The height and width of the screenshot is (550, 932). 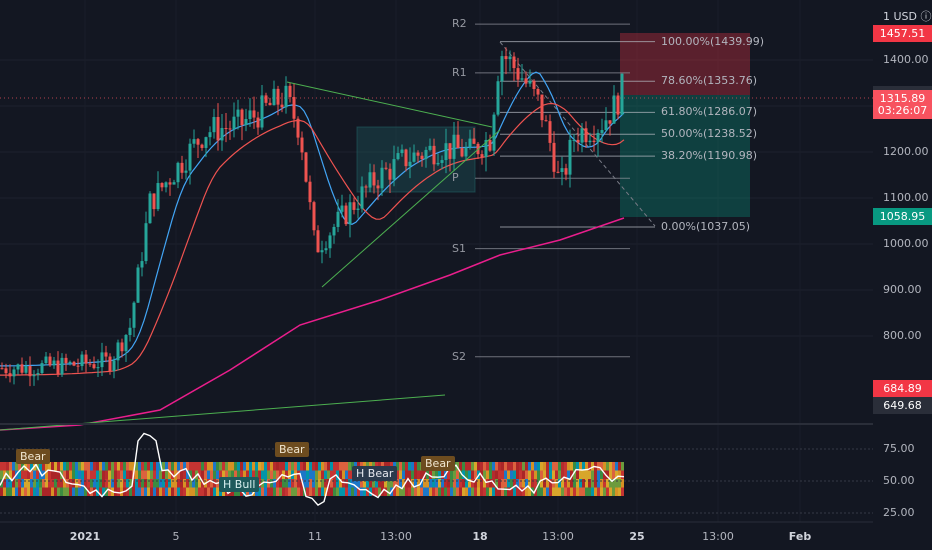 I want to click on currency-label: 1 USD ⓘ, so click(x=907, y=16).